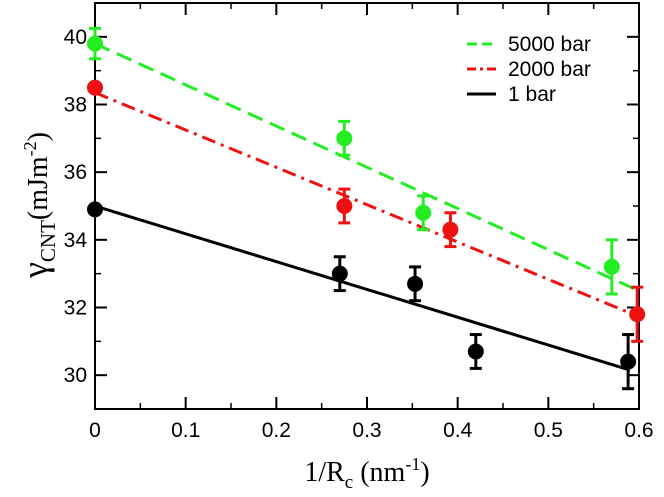 The image size is (664, 497). I want to click on x-tick-label: 0.4, so click(458, 430).